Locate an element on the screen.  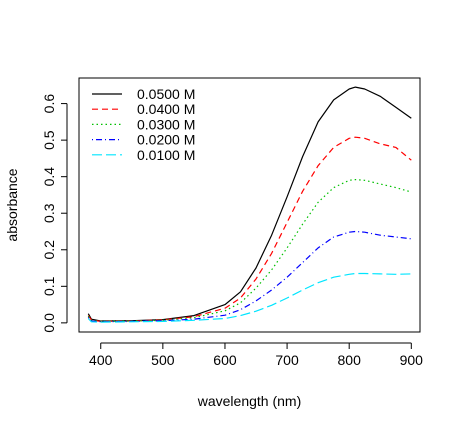
x-tick-label: 900 is located at coordinates (412, 360).